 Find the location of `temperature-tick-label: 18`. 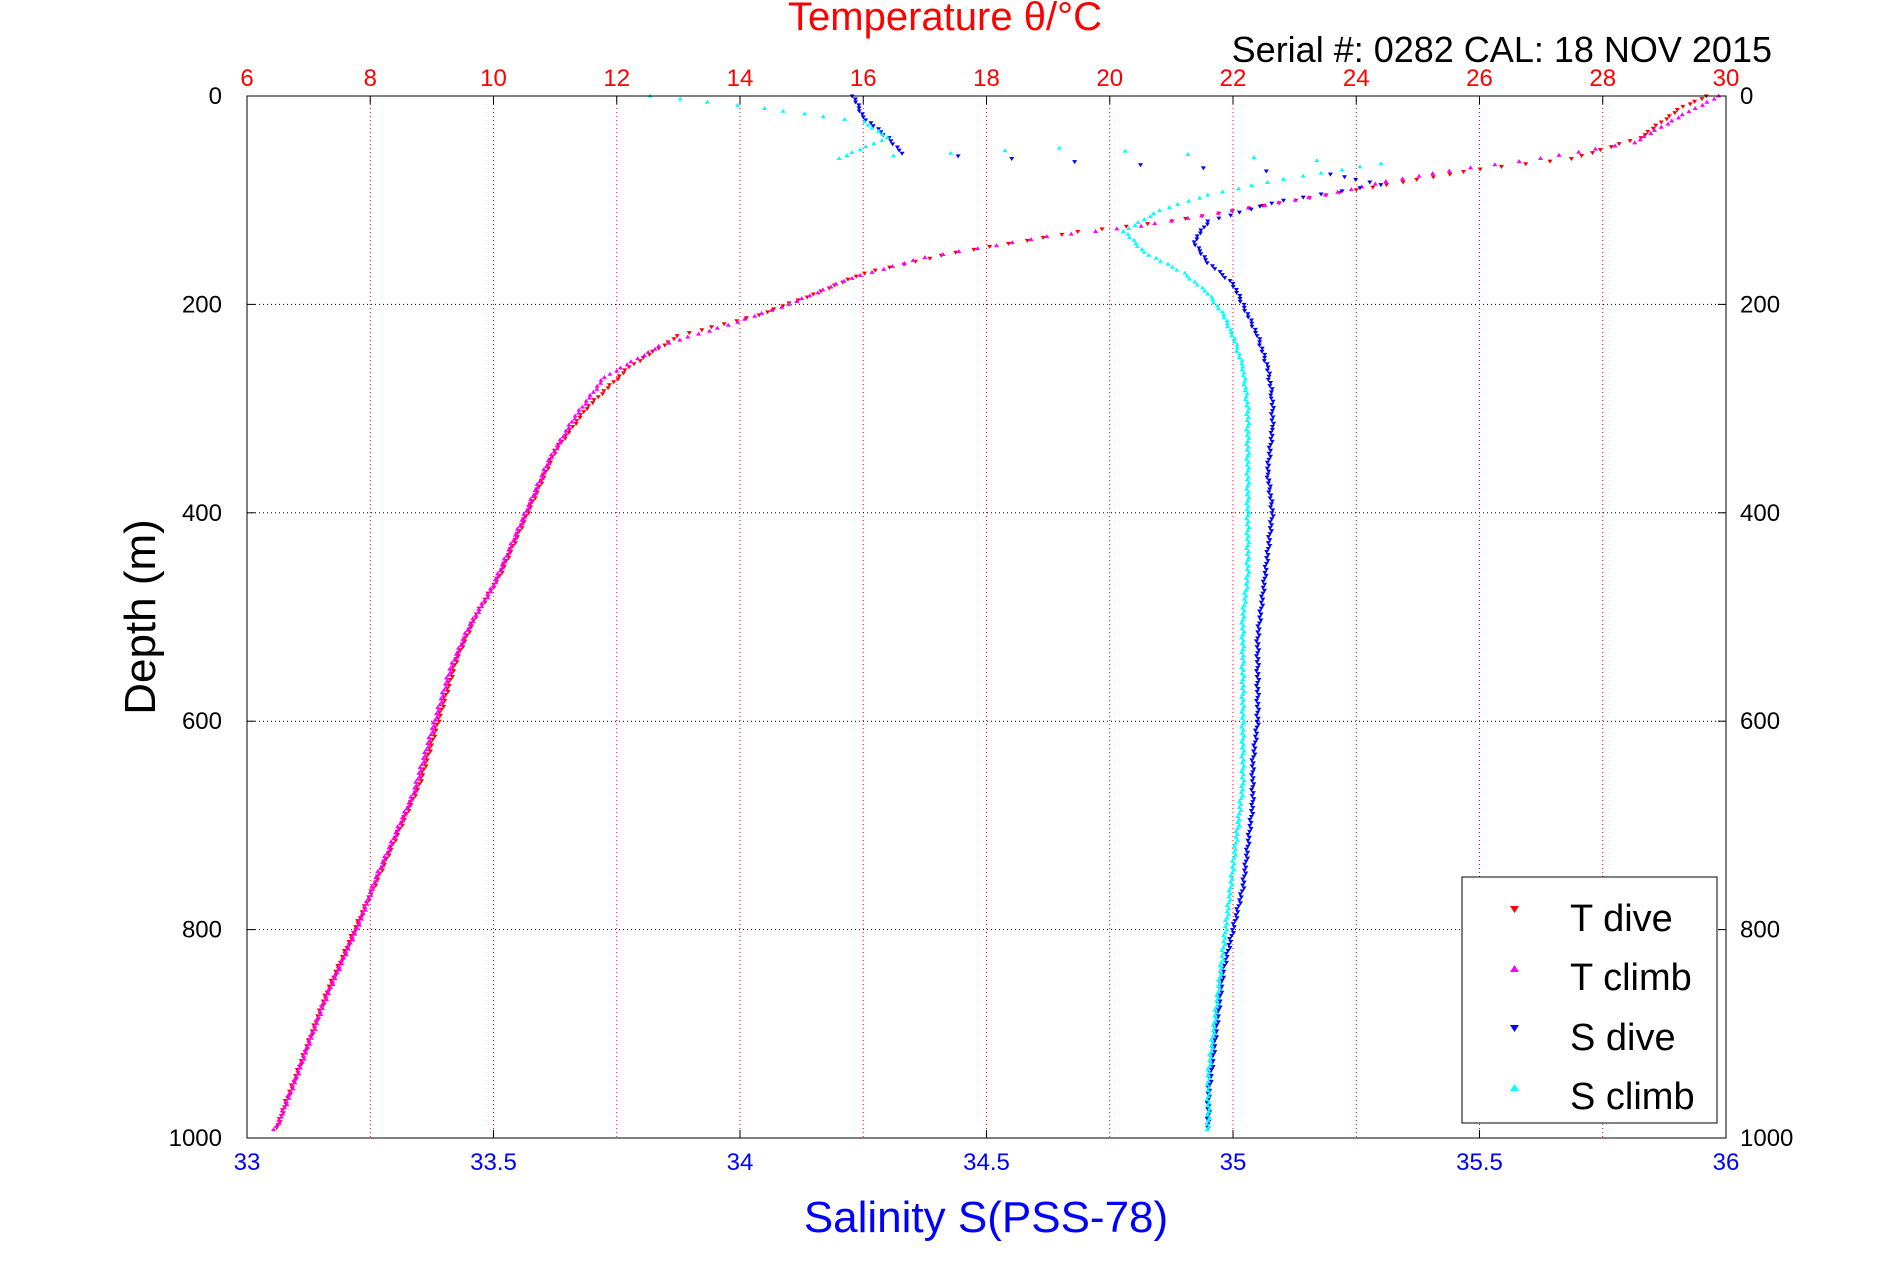

temperature-tick-label: 18 is located at coordinates (986, 78).